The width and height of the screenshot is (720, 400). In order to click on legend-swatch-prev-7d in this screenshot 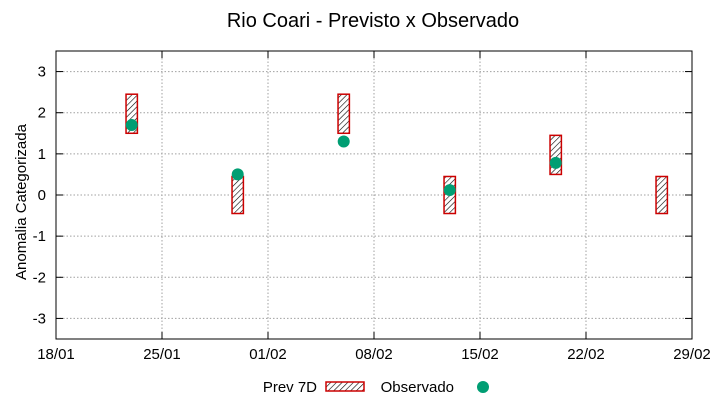, I will do `click(345, 386)`.